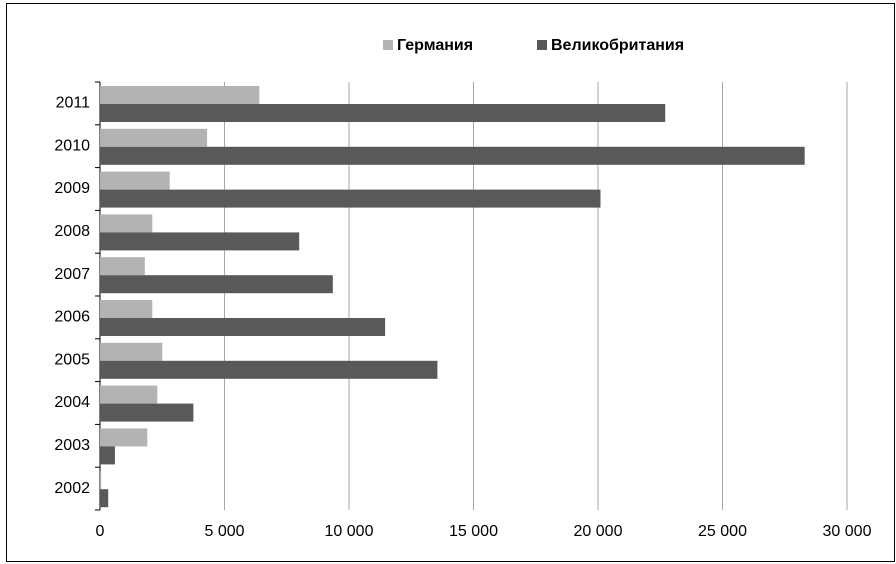 This screenshot has height=564, width=896. I want to click on y-tick-label: 2007, so click(72, 274).